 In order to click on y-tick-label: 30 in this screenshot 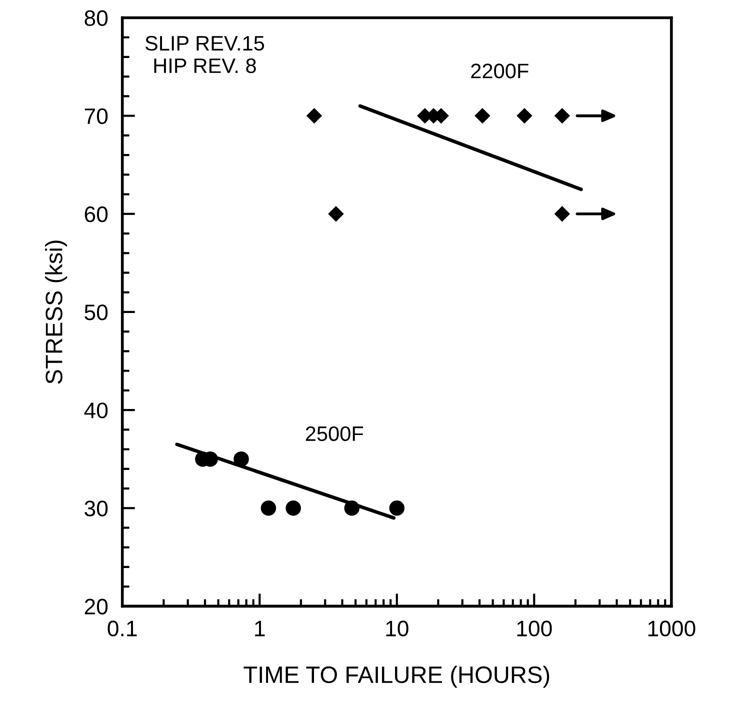, I will do `click(96, 508)`.